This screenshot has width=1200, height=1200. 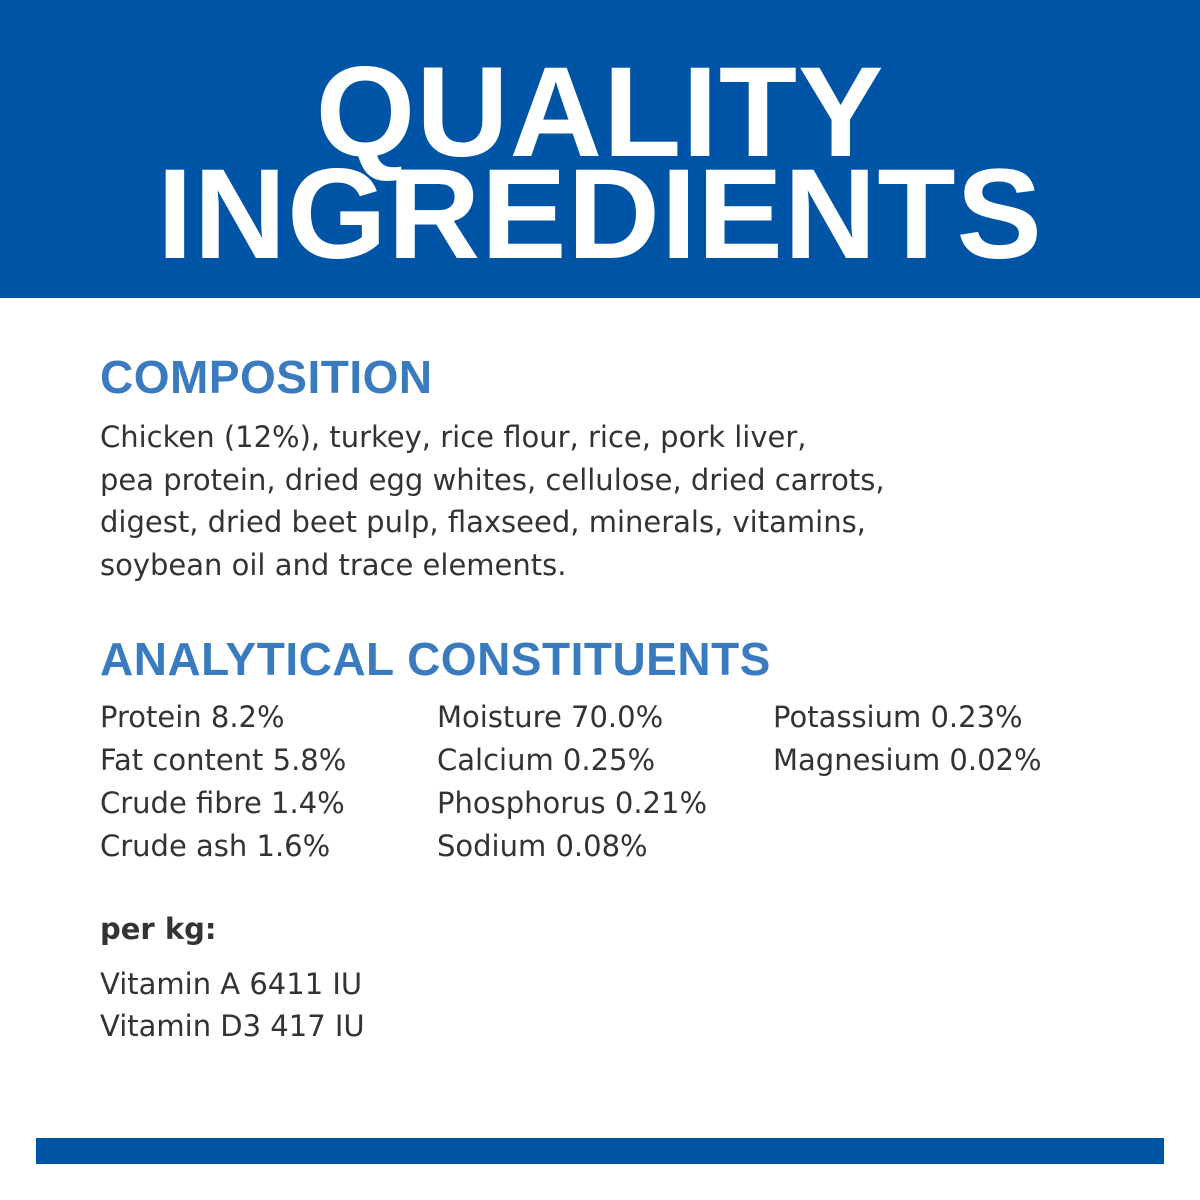 What do you see at coordinates (600, 214) in the screenshot?
I see `title-line-2: INGREDIENTS` at bounding box center [600, 214].